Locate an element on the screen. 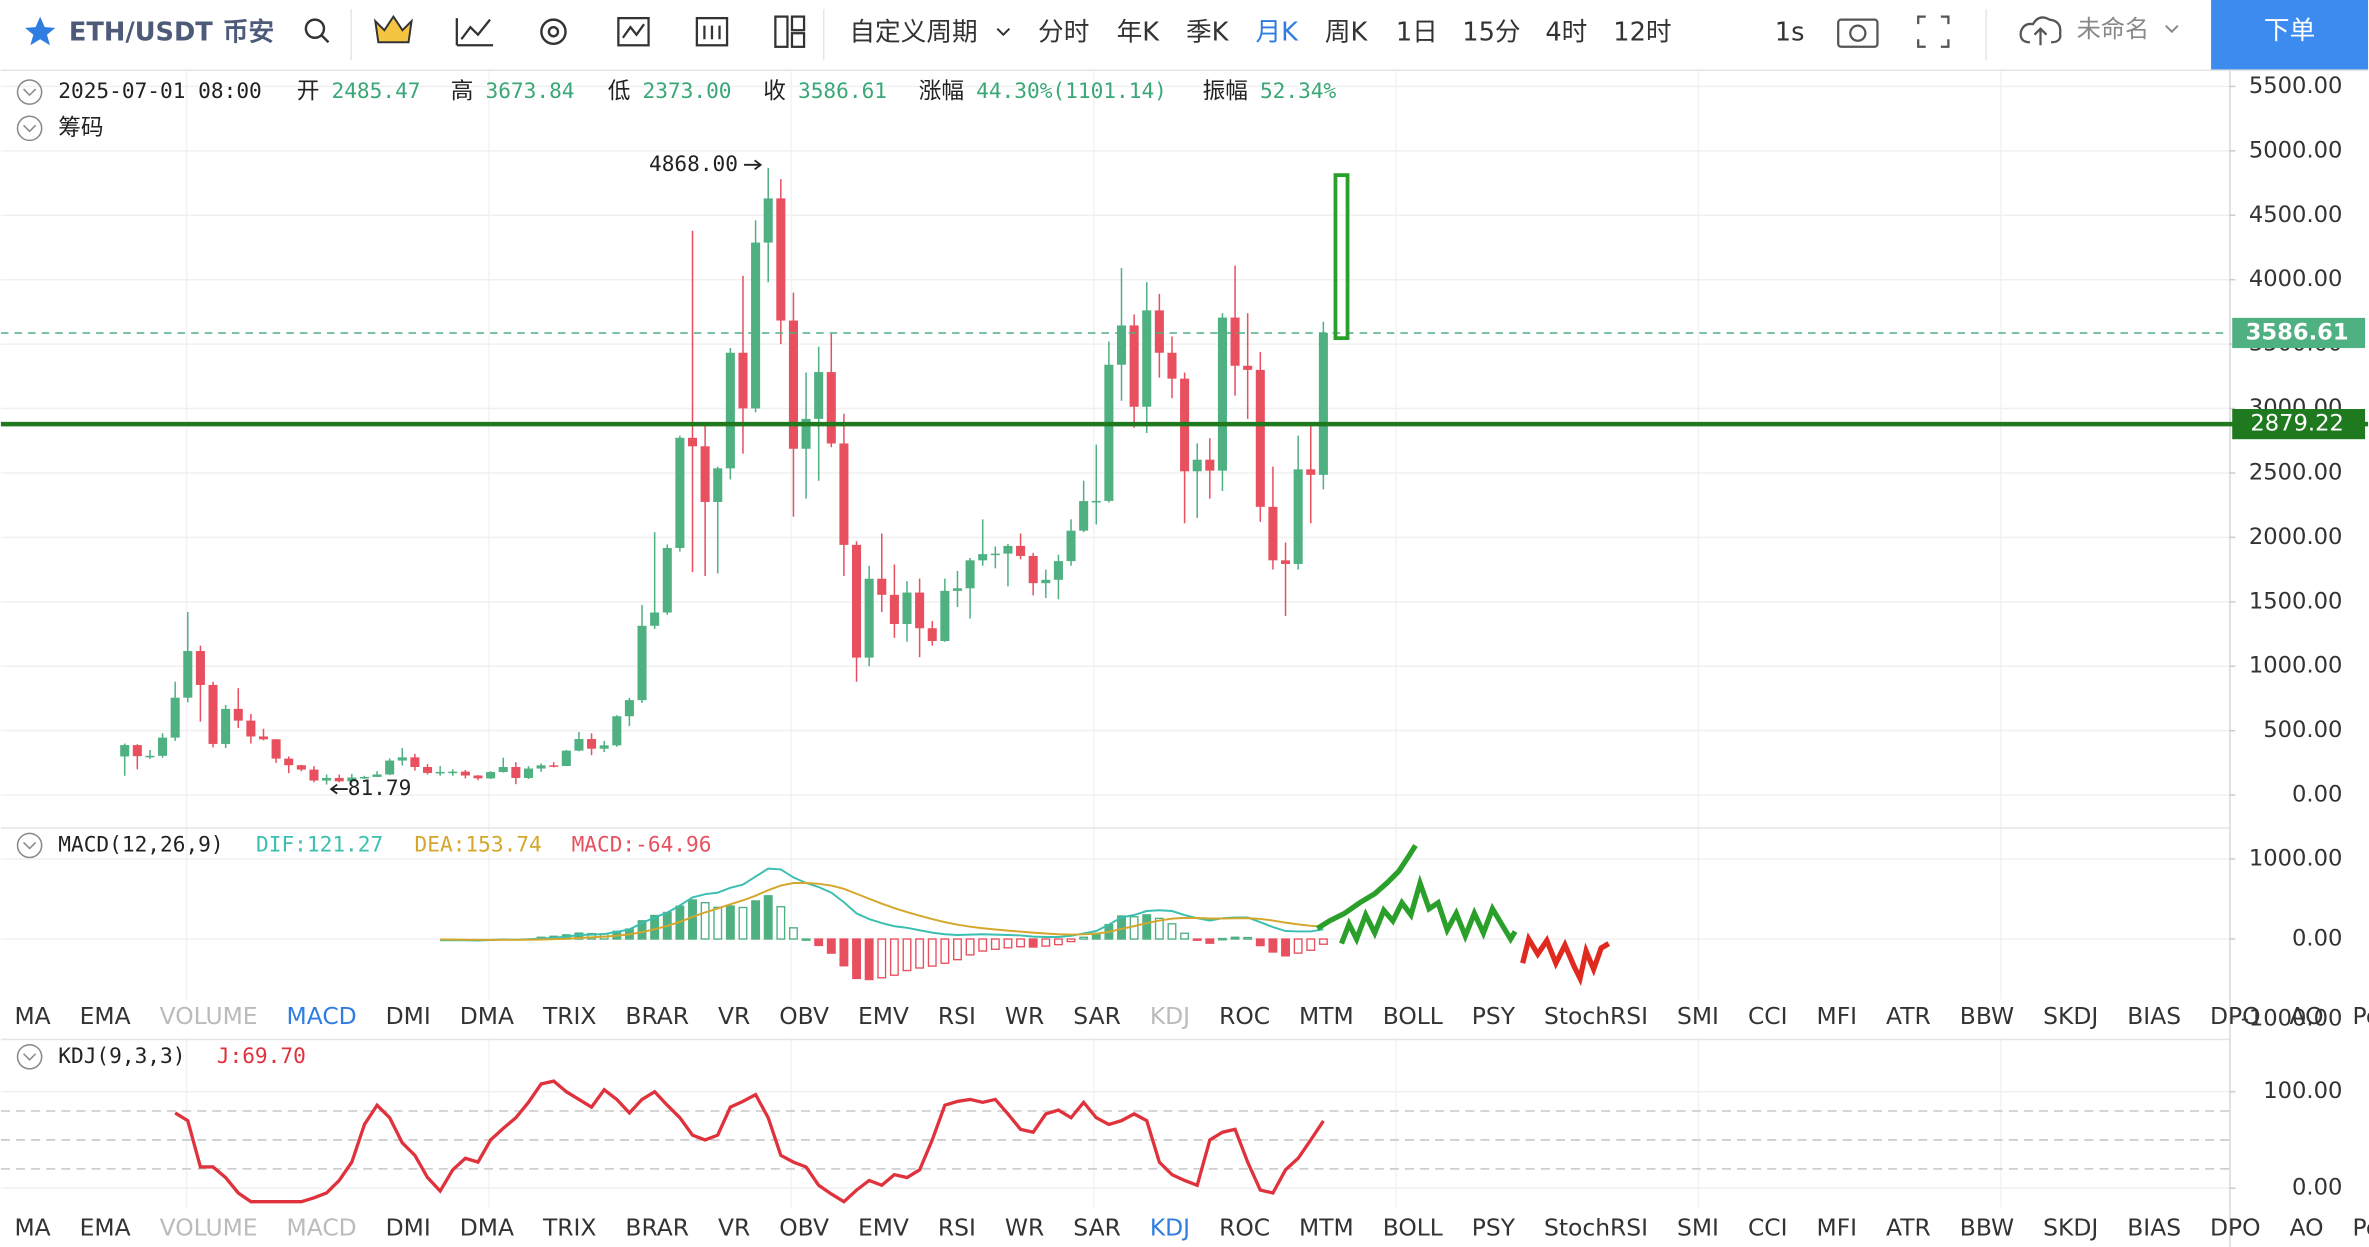  y-tick-label: 1000.00 is located at coordinates (2296, 666).